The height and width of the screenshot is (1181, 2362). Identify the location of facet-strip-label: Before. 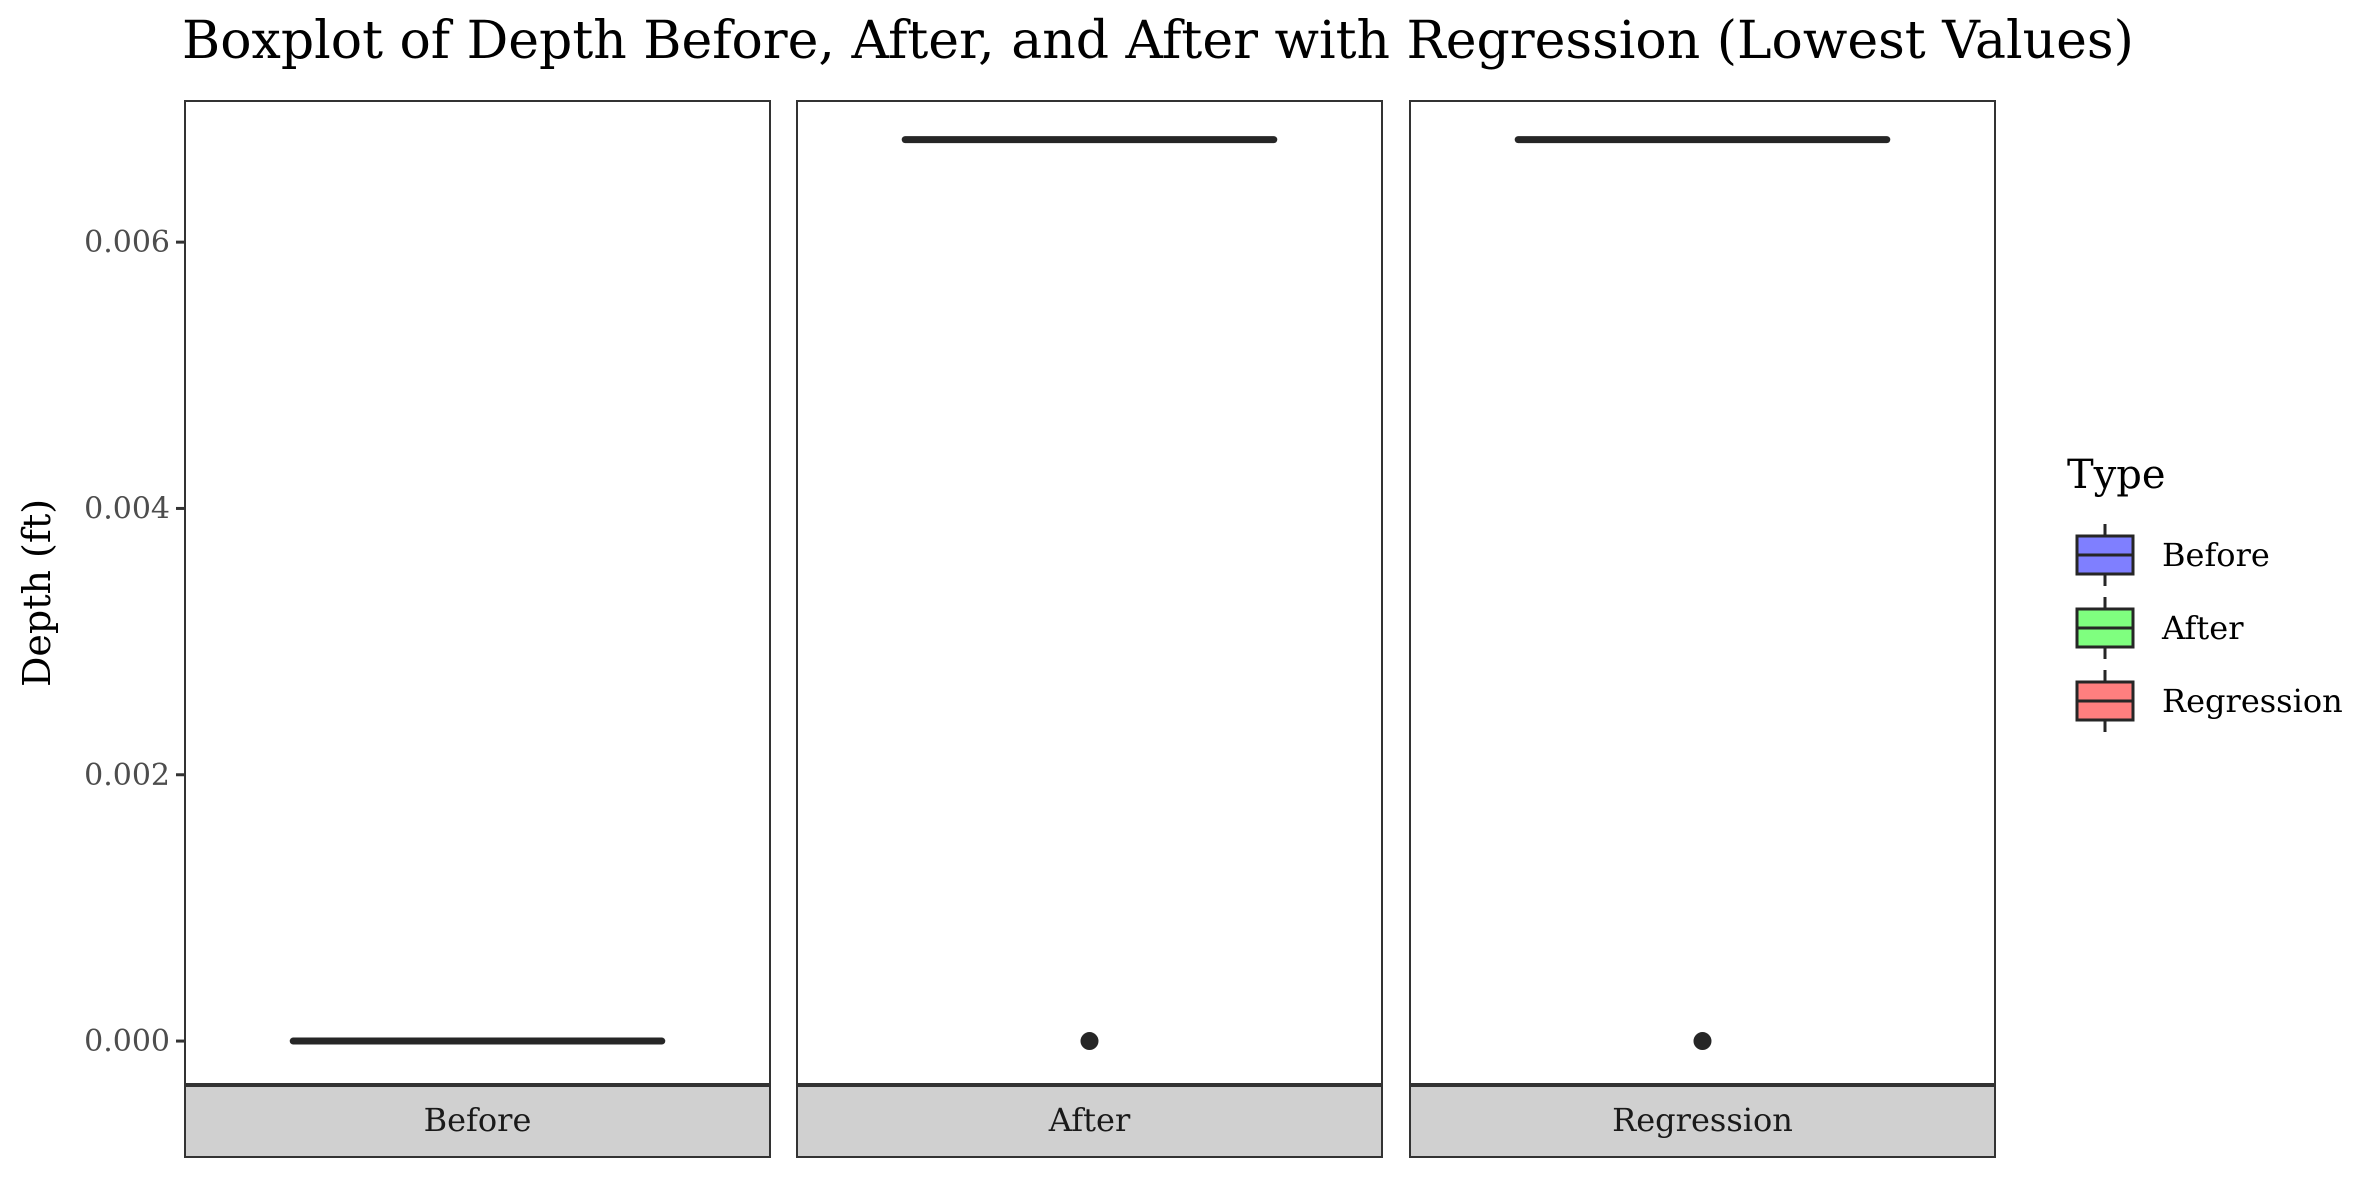
(478, 1120).